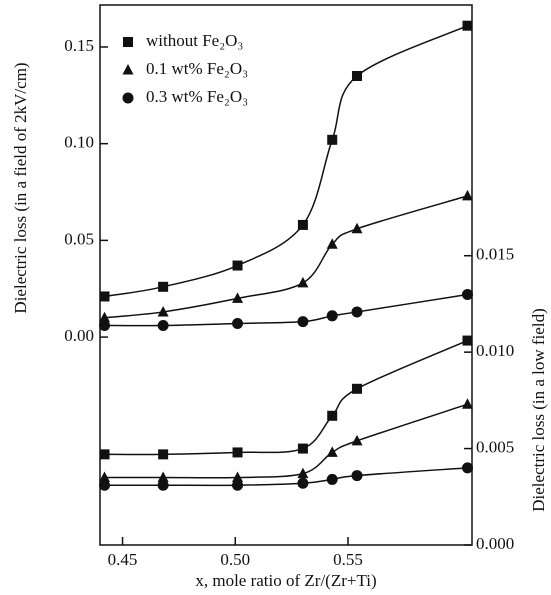 The width and height of the screenshot is (551, 595). I want to click on y2-tick-label: 0.010, so click(495, 350).